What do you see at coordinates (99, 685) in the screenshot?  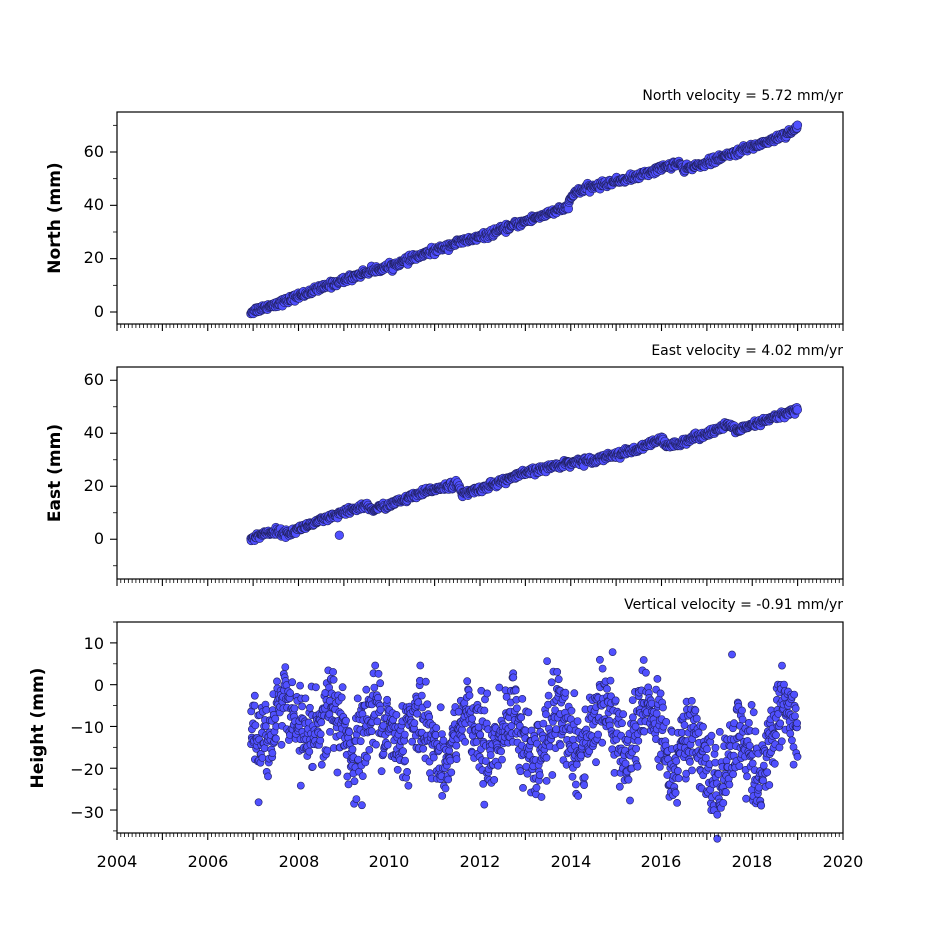 I see `height-y-tick-label: 0` at bounding box center [99, 685].